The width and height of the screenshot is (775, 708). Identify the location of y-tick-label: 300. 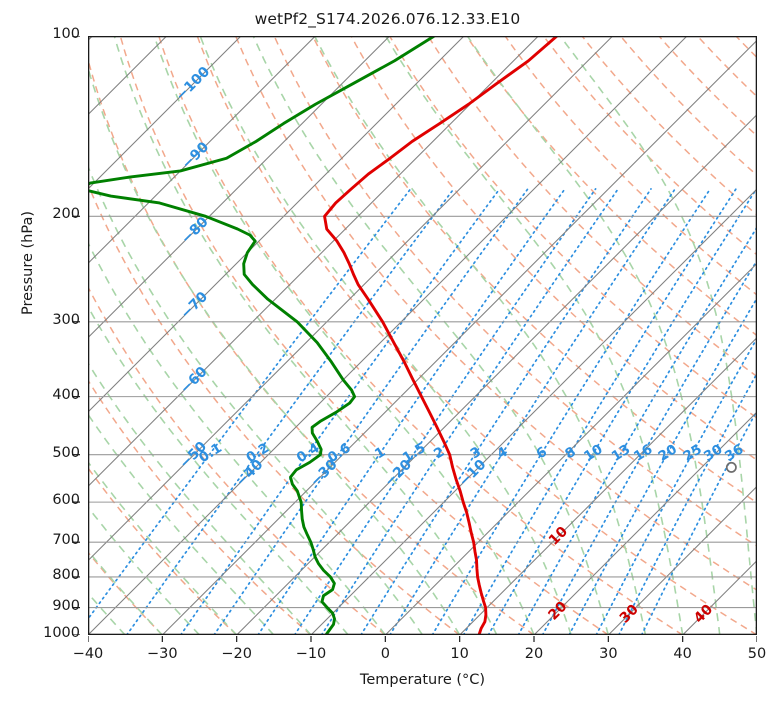
(66, 319).